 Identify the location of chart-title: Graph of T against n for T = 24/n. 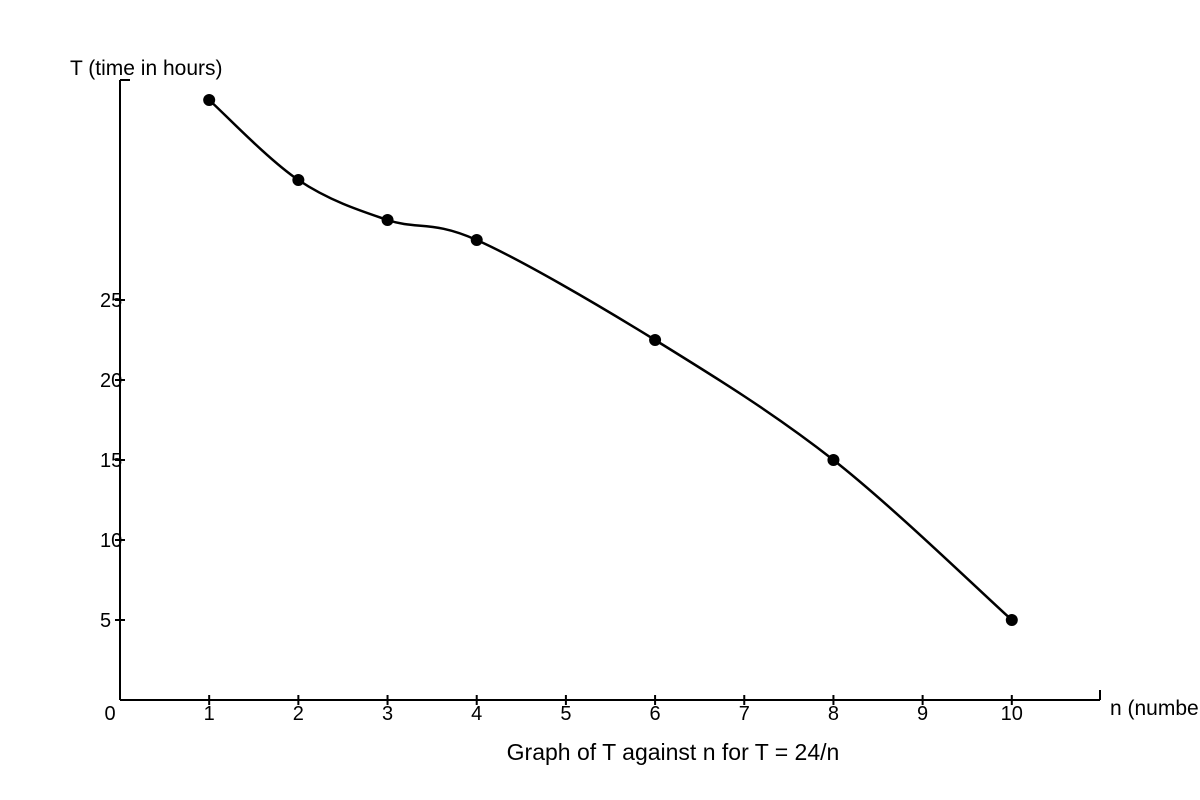
(673, 752).